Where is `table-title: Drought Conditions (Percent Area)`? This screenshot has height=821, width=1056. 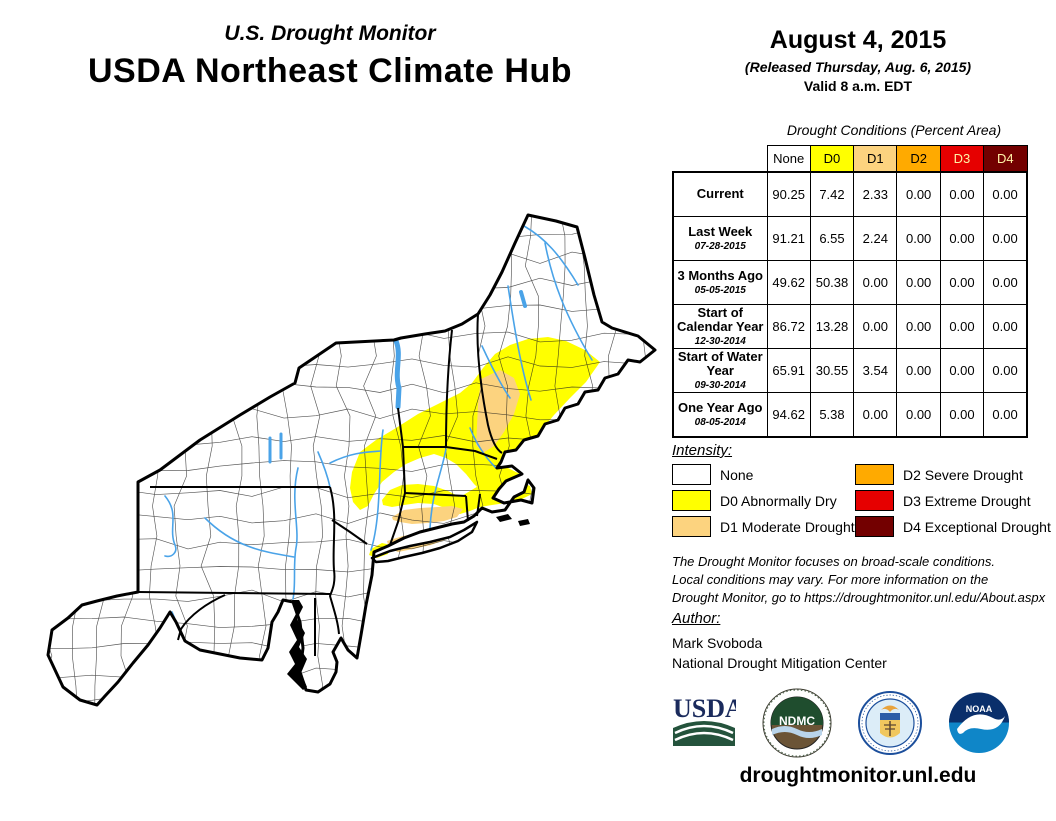 table-title: Drought Conditions (Percent Area) is located at coordinates (894, 130).